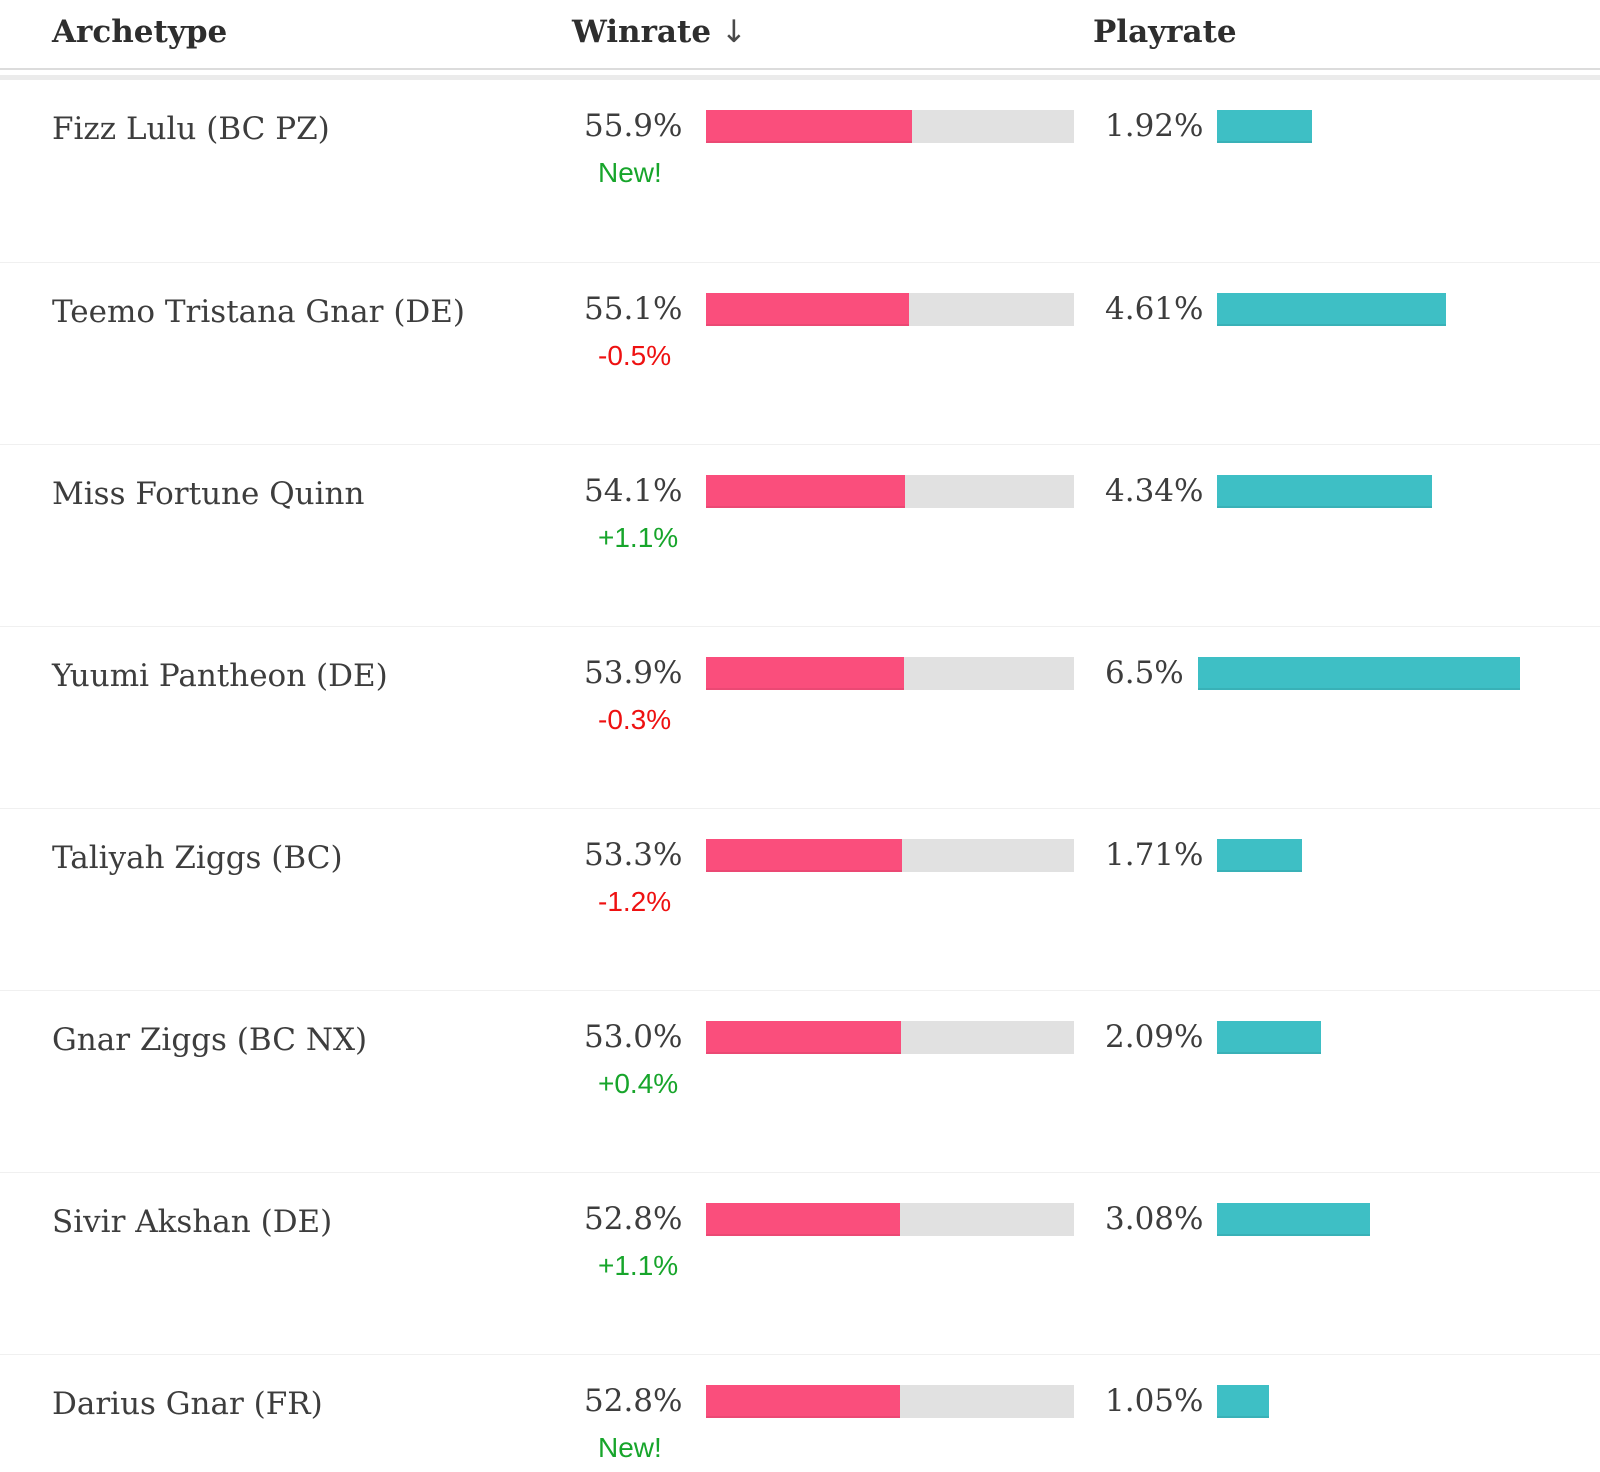  What do you see at coordinates (1346, 1428) in the screenshot?
I see `playrate-cell: 1.05%` at bounding box center [1346, 1428].